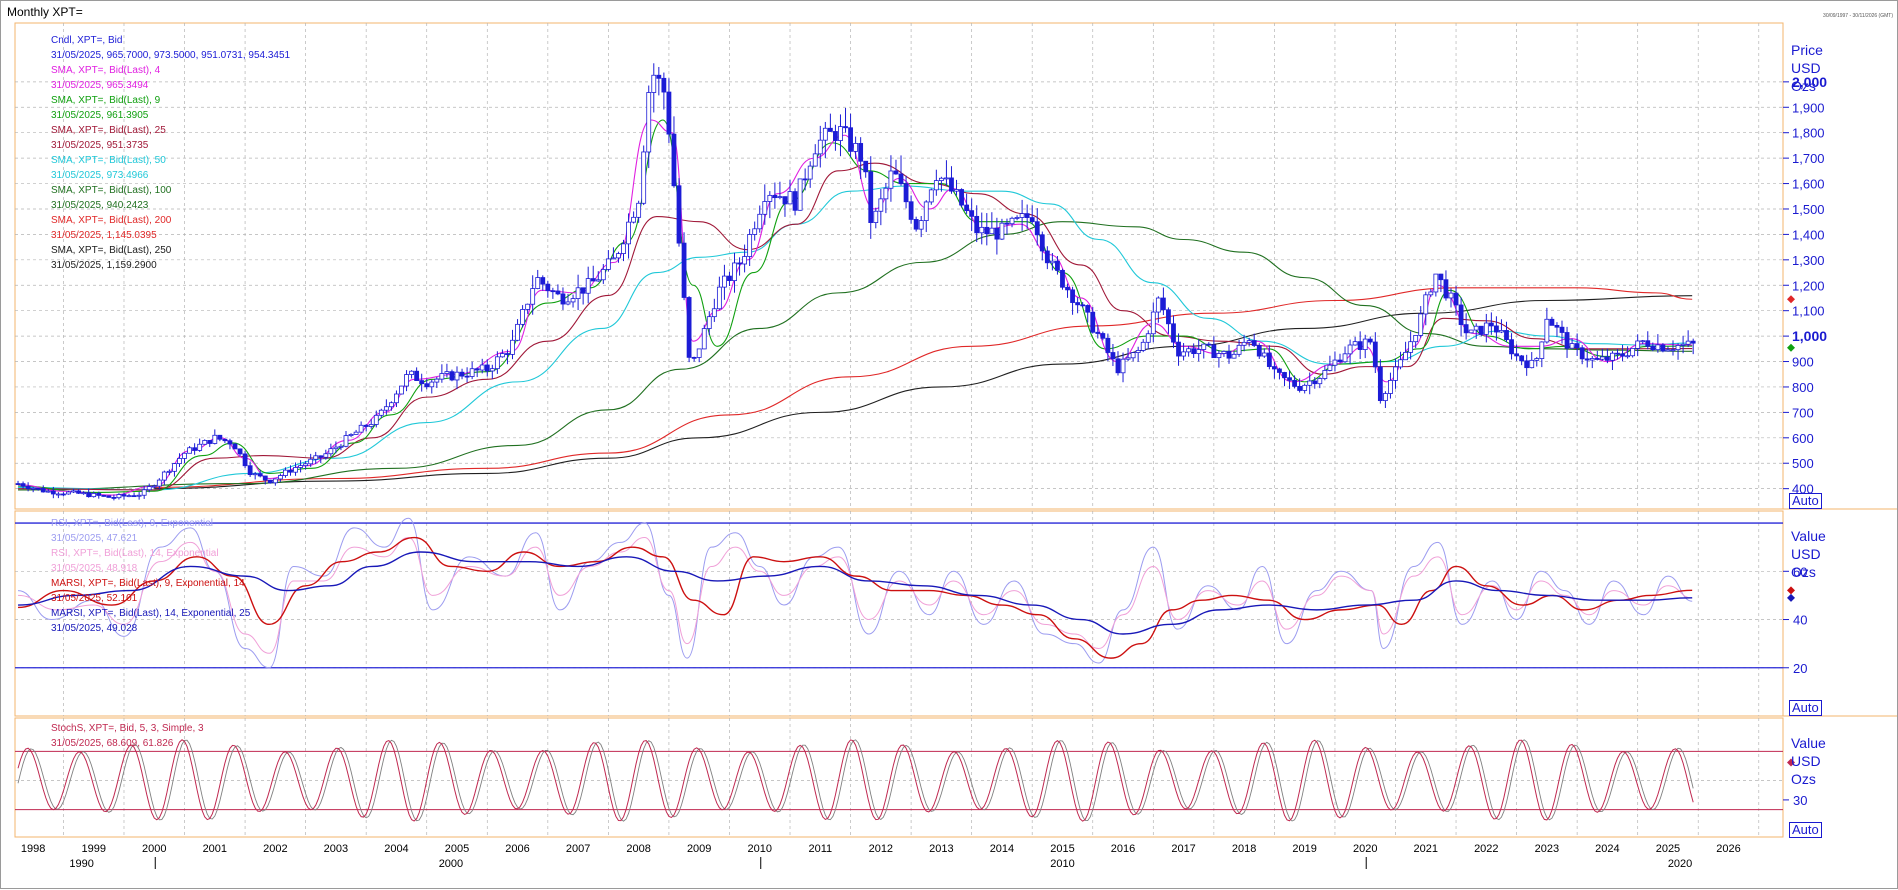 This screenshot has height=890, width=1898. Describe the element at coordinates (108, 160) in the screenshot. I see `legend-entry: SMA, XPT=, Bid(Last), 50` at that location.